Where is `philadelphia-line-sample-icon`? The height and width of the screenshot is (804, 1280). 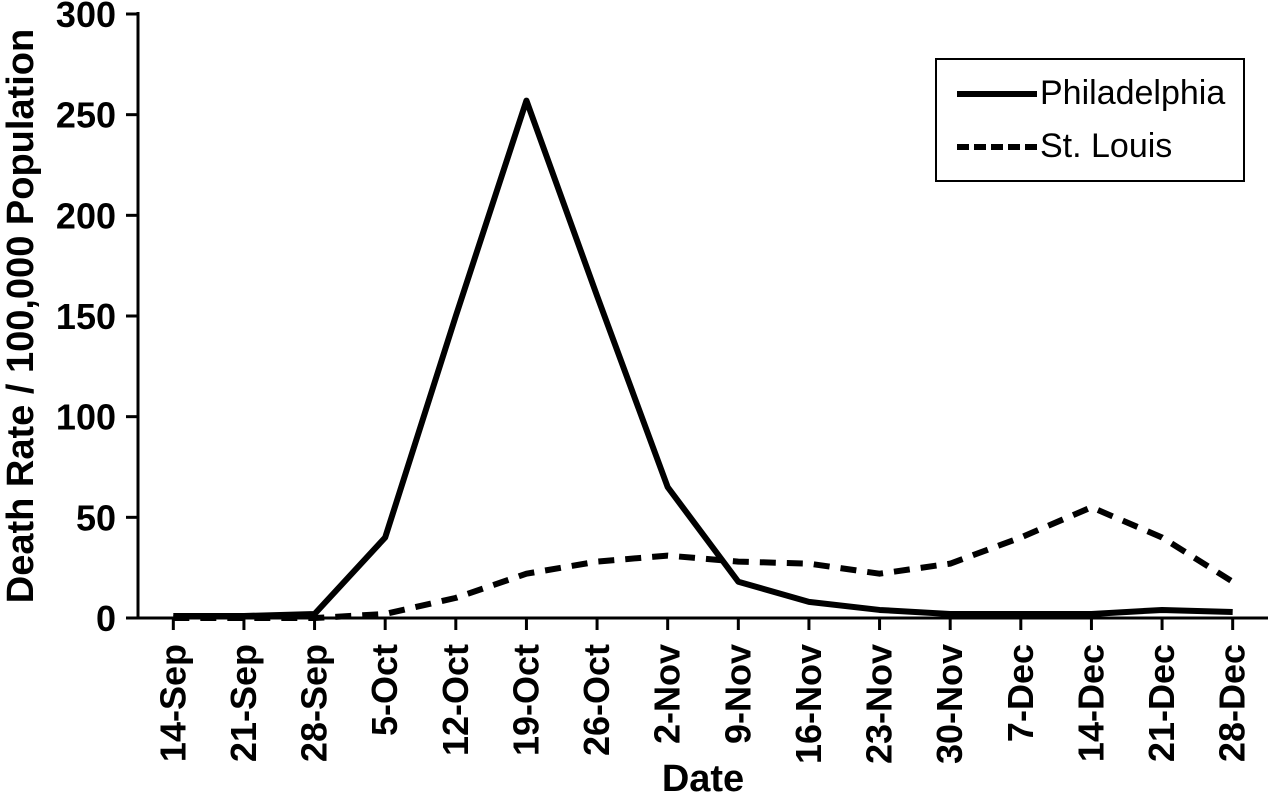
philadelphia-line-sample-icon is located at coordinates (997, 93).